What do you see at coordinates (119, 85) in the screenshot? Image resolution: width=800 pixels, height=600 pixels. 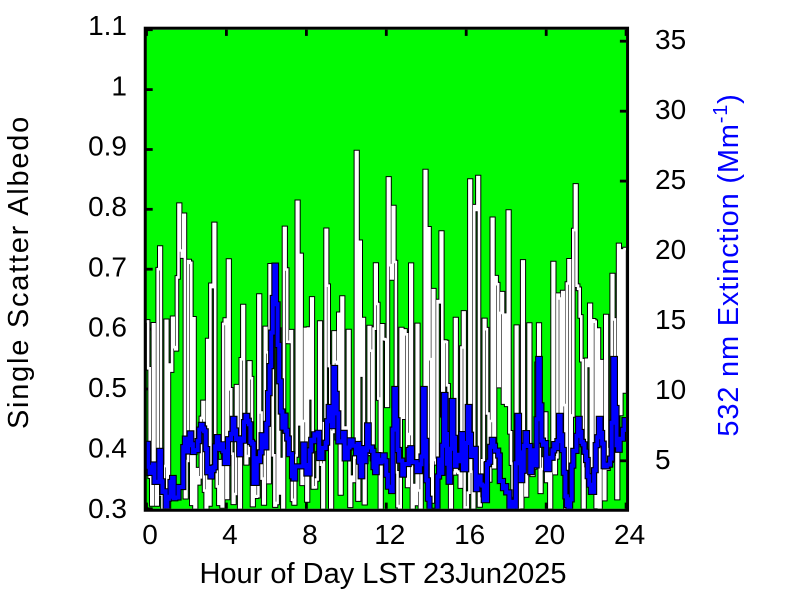 I see `svg-text: 1` at bounding box center [119, 85].